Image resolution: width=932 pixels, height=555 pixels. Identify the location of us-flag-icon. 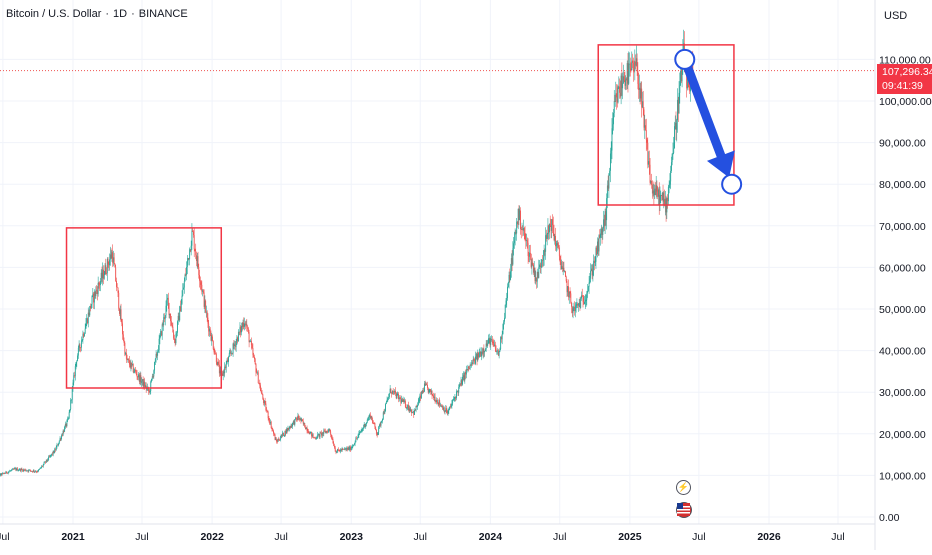
(684, 510).